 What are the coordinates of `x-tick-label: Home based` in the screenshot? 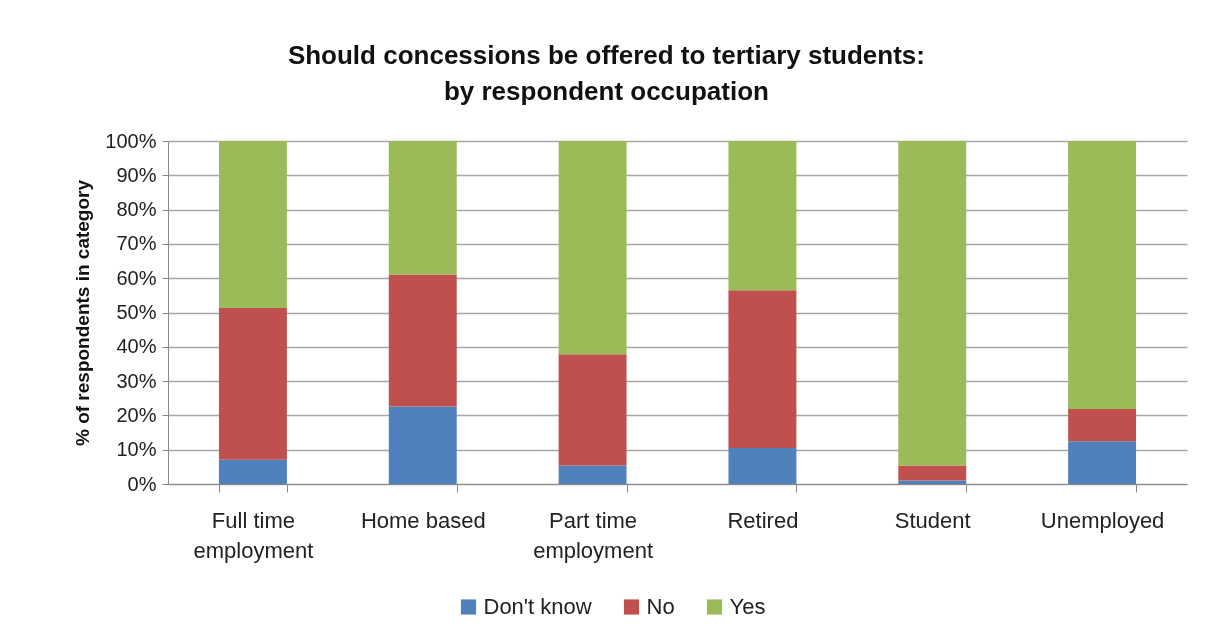 It's located at (423, 520).